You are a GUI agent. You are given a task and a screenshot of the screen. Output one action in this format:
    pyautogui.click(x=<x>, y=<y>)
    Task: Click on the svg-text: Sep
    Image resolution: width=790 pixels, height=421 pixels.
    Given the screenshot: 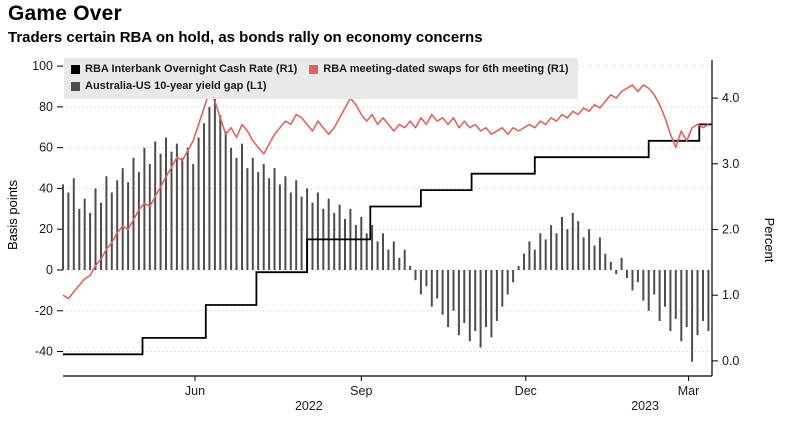 What is the action you would take?
    pyautogui.click(x=361, y=391)
    